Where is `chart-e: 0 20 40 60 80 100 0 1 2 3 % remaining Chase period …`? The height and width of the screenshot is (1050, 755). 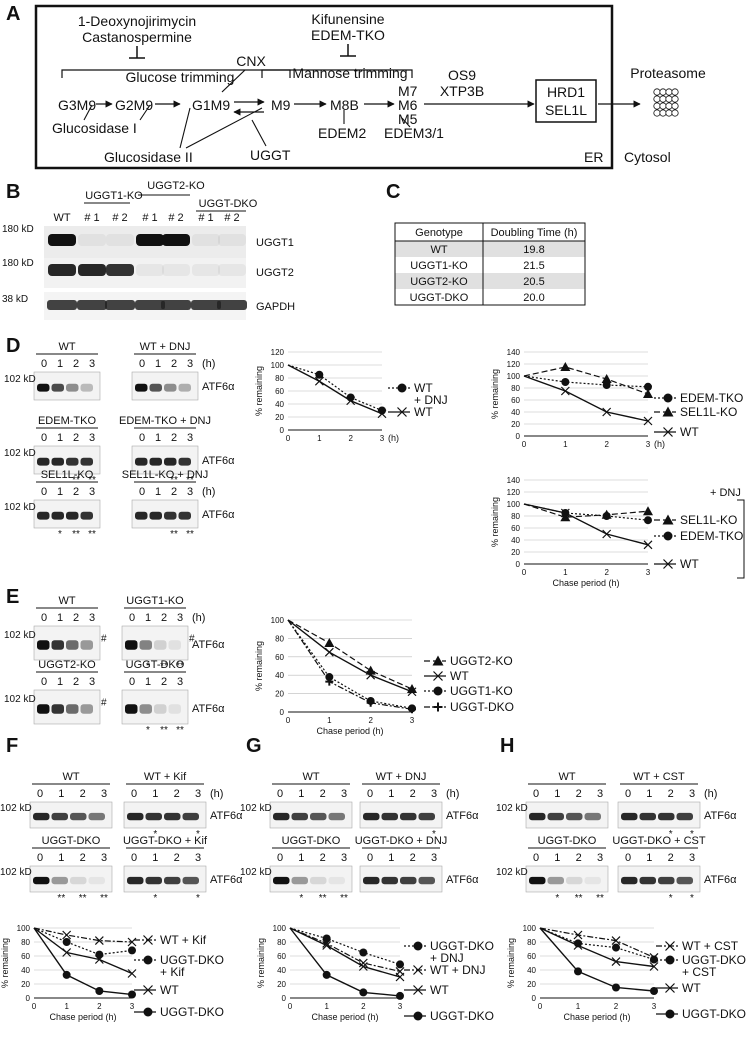
chart-e: 0 20 40 60 80 100 0 1 2 3 % remaining Chase period … is located at coordinates (384, 676).